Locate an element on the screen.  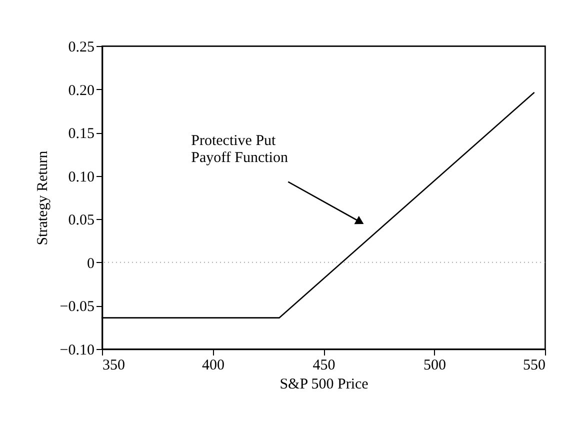
y-axis-title: Strategy Return is located at coordinates (42, 198).